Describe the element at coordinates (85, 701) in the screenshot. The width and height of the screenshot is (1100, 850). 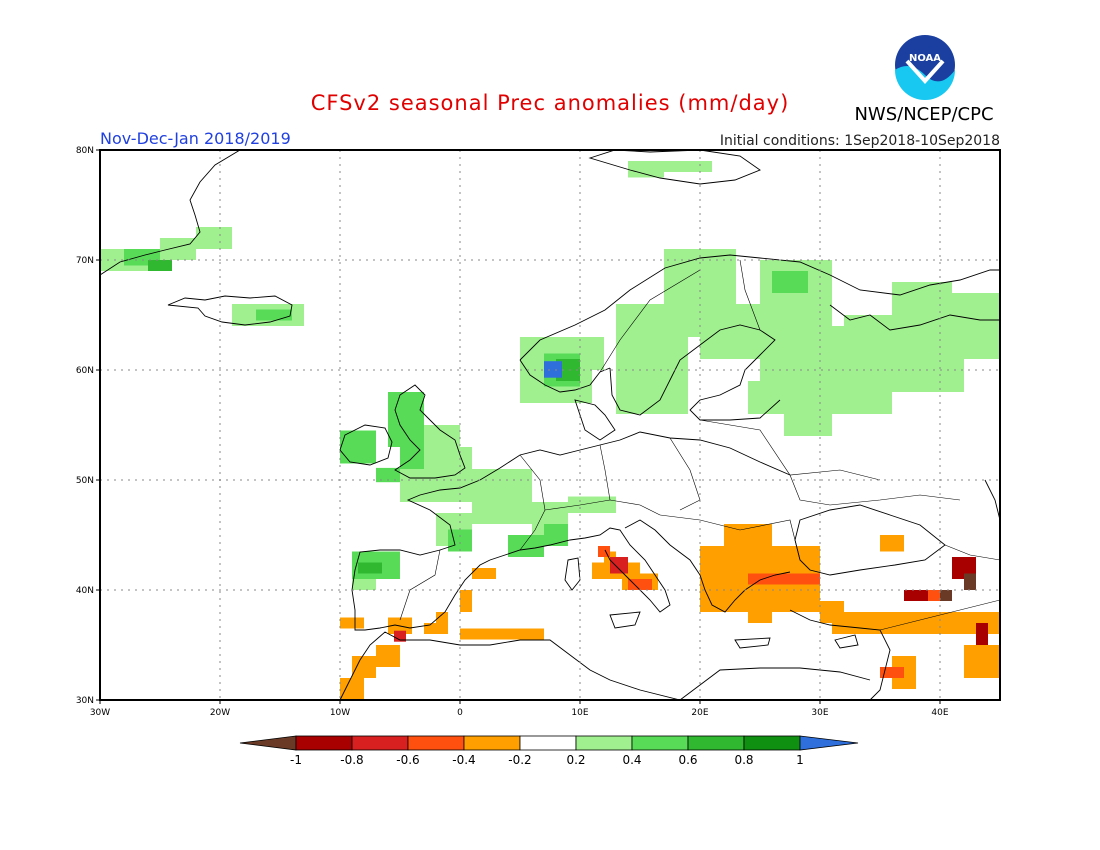
I see `lat-tick-label: 30N` at that location.